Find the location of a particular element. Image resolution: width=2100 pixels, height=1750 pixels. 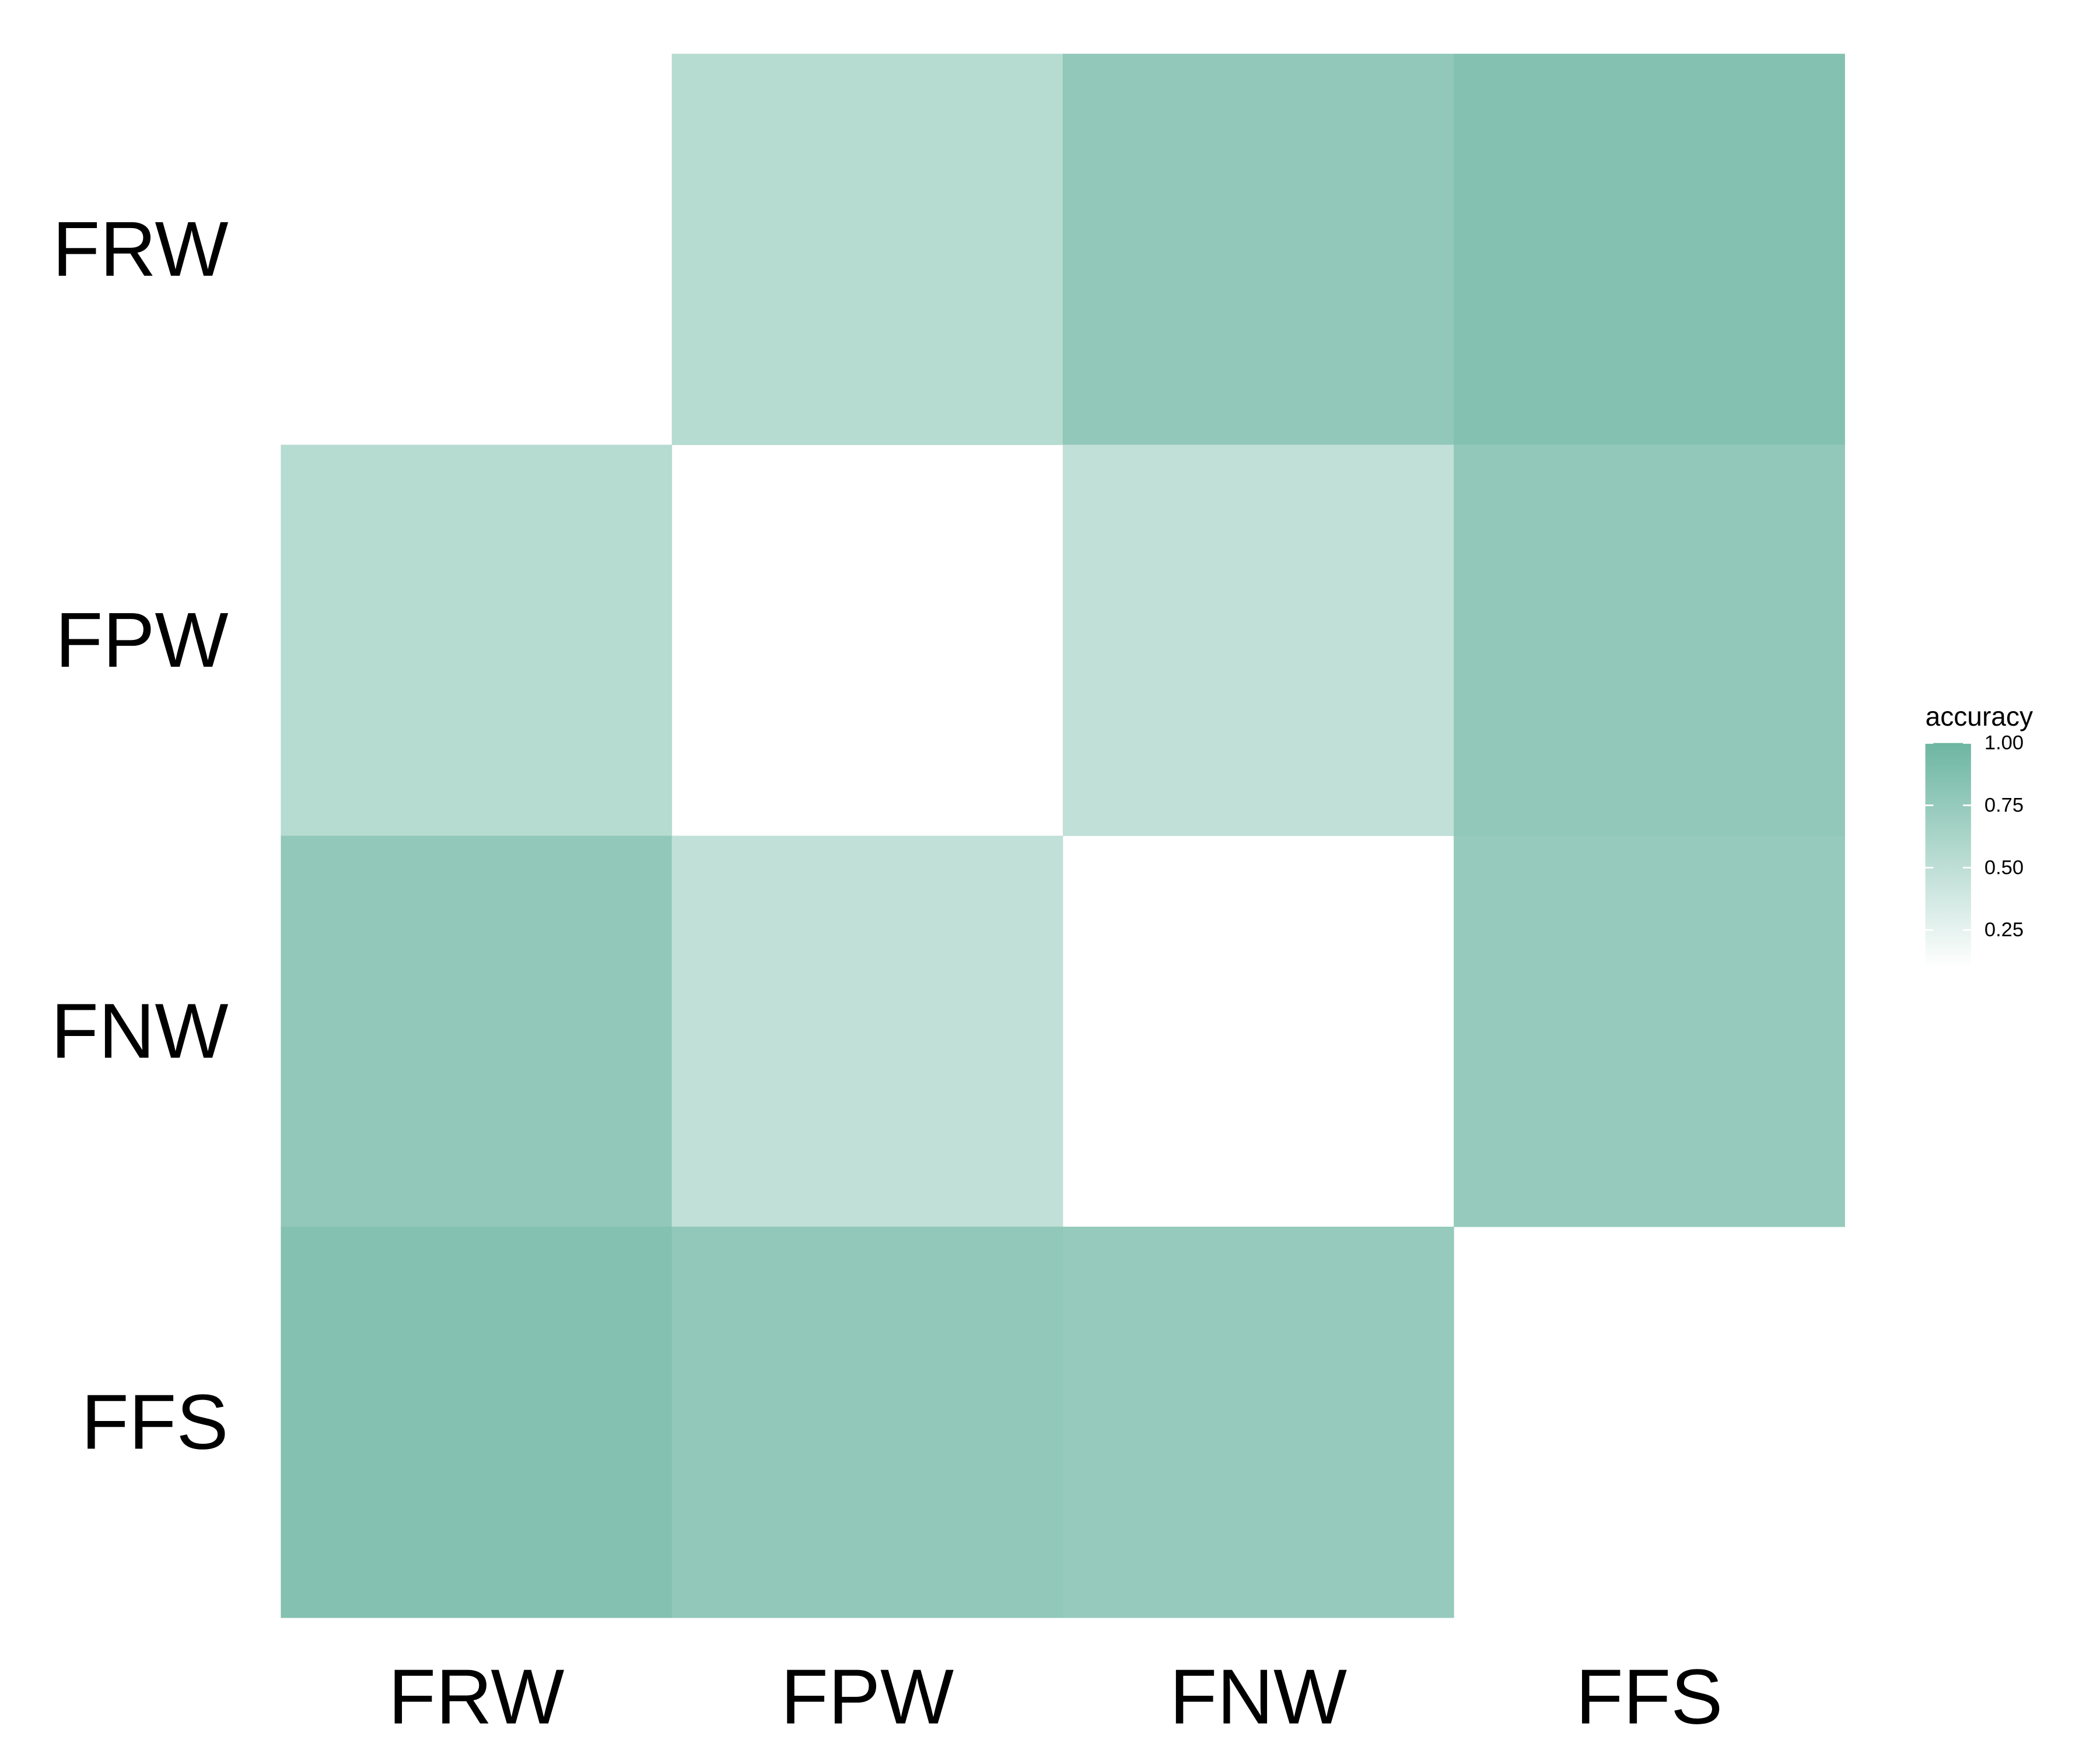

heatmap-cell-ffs-frw is located at coordinates (477, 1422).